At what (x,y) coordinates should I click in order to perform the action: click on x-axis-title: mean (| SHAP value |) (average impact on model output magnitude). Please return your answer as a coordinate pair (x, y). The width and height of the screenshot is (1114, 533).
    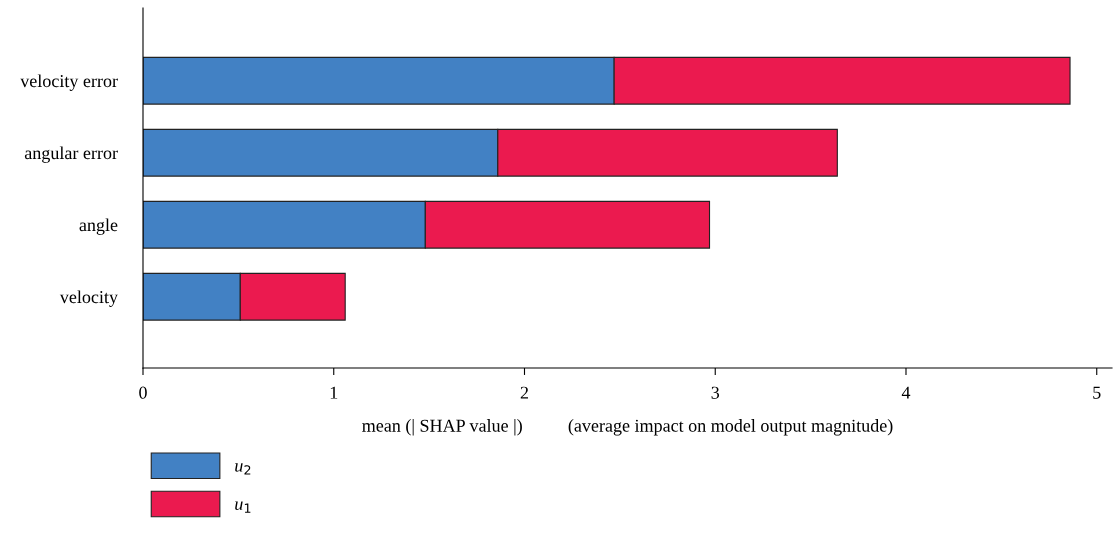
    Looking at the image, I should click on (627, 427).